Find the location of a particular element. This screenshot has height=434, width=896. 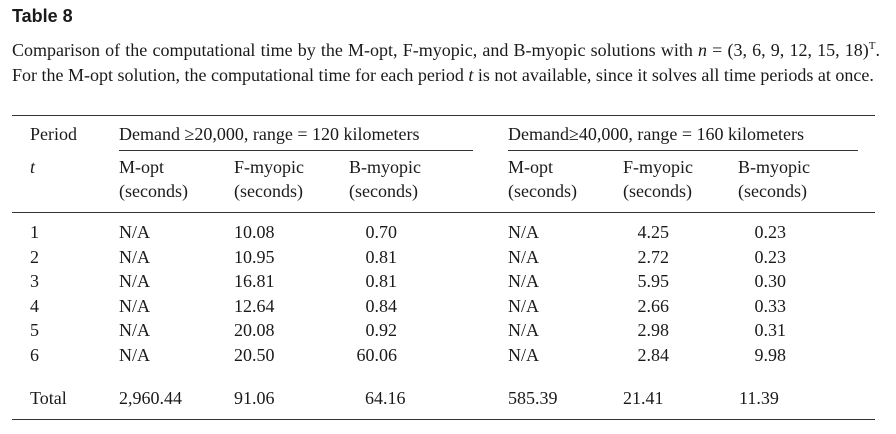

total-g2-bmyopic: 11.39 is located at coordinates (759, 398).